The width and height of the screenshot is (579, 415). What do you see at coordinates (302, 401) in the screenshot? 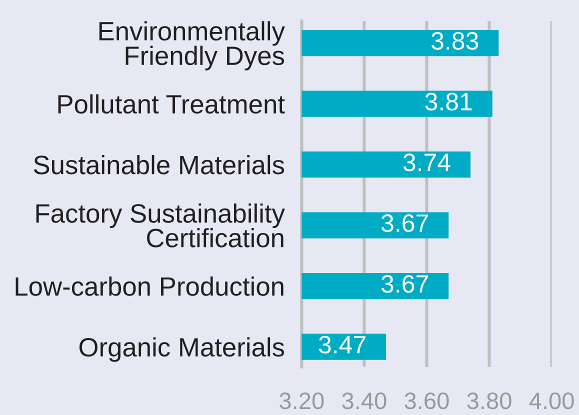
I see `x-tick-label: 3.20` at bounding box center [302, 401].